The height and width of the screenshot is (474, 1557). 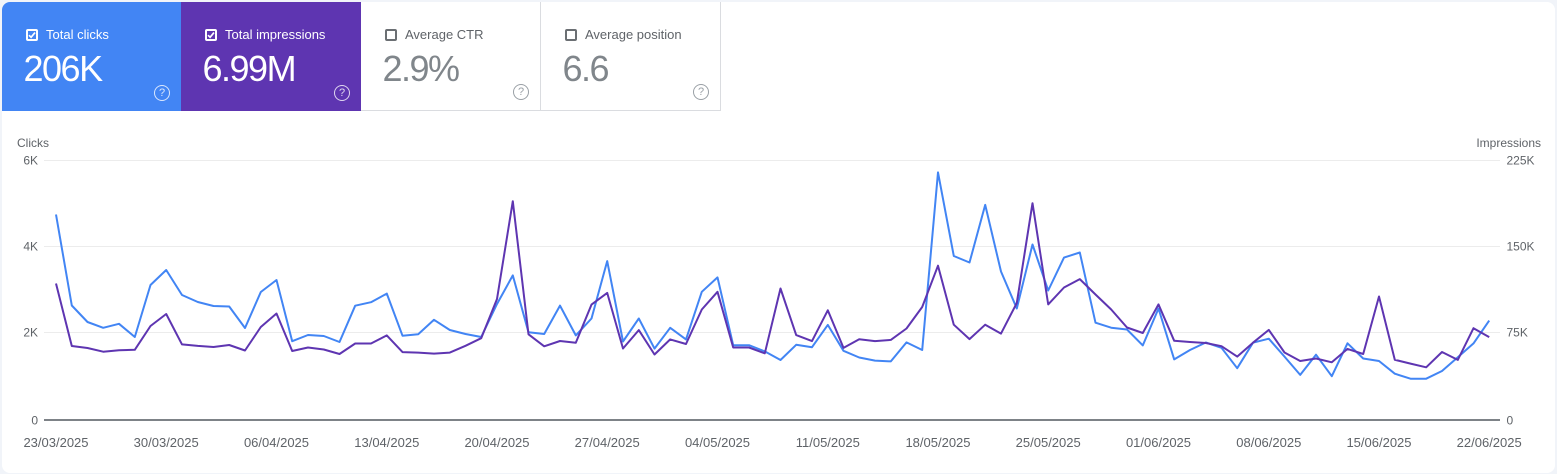 I want to click on svg-text: 4K, so click(x=30, y=247).